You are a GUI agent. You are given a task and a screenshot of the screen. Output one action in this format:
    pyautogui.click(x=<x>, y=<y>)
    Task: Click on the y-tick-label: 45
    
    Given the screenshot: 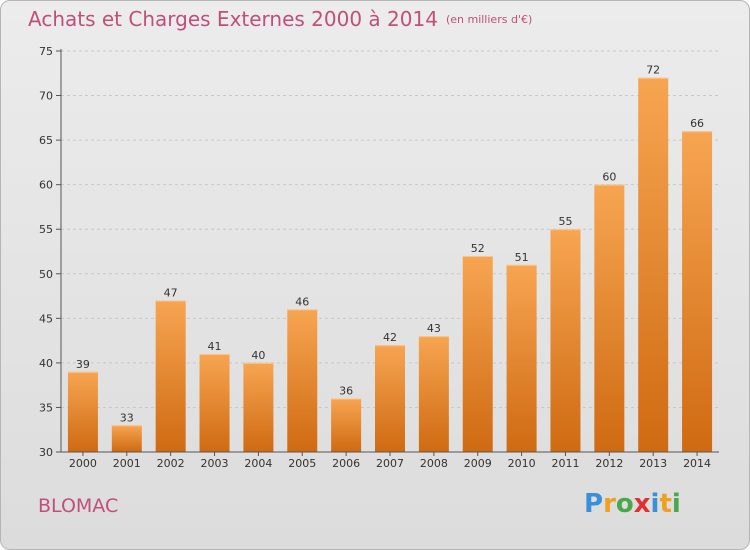 What is the action you would take?
    pyautogui.click(x=46, y=318)
    